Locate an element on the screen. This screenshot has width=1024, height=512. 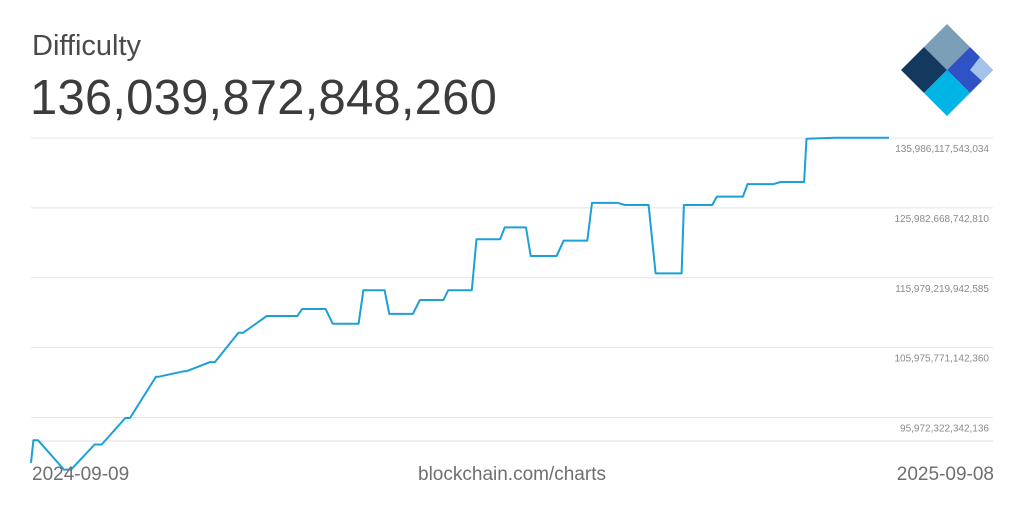
current-difficulty-value: 136,039,872,848,260 is located at coordinates (264, 98).